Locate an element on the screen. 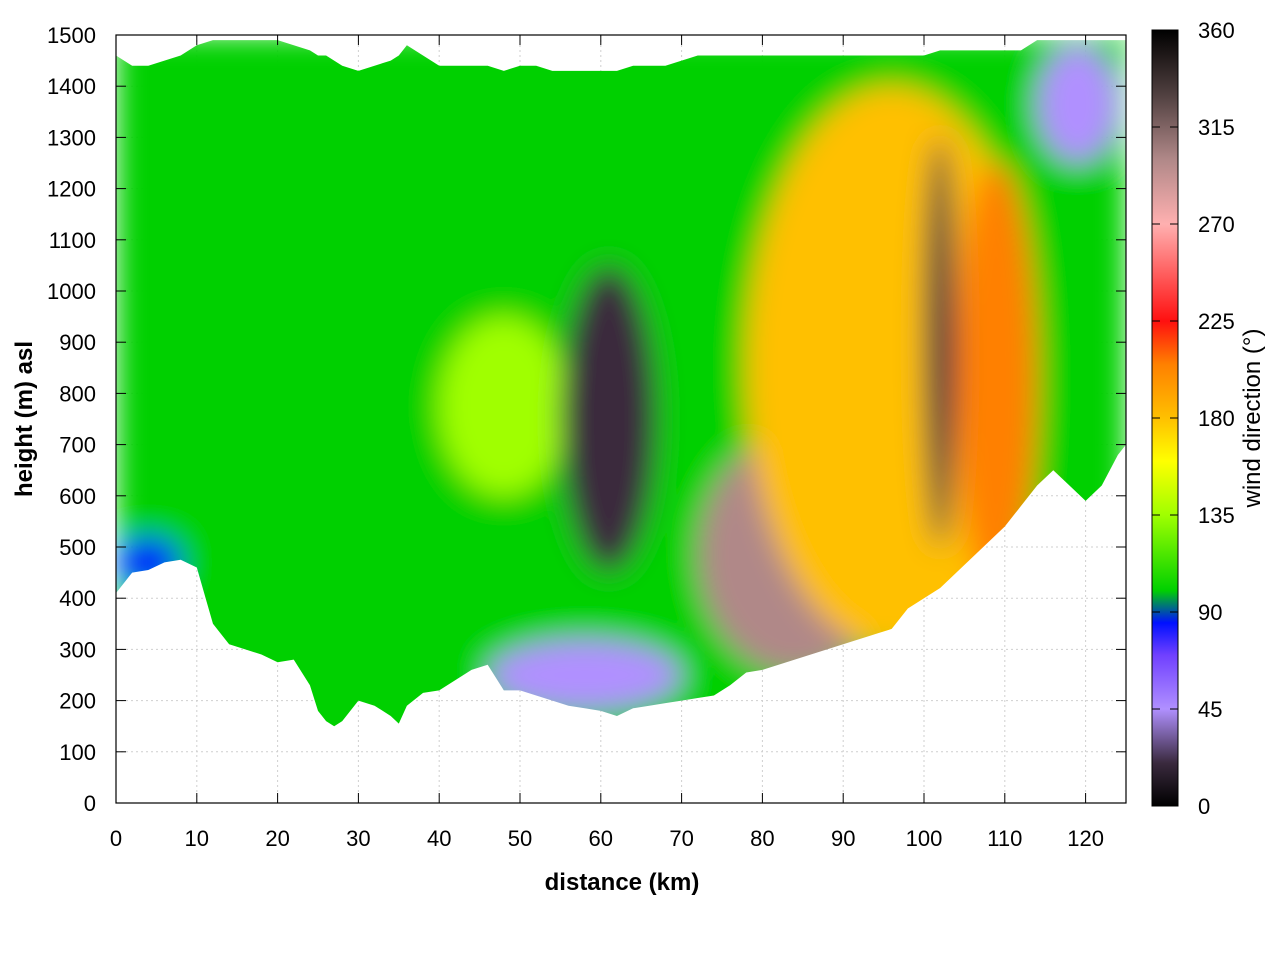 Image resolution: width=1280 pixels, height=960 pixels. y-tick-label: 1200 is located at coordinates (71, 189).